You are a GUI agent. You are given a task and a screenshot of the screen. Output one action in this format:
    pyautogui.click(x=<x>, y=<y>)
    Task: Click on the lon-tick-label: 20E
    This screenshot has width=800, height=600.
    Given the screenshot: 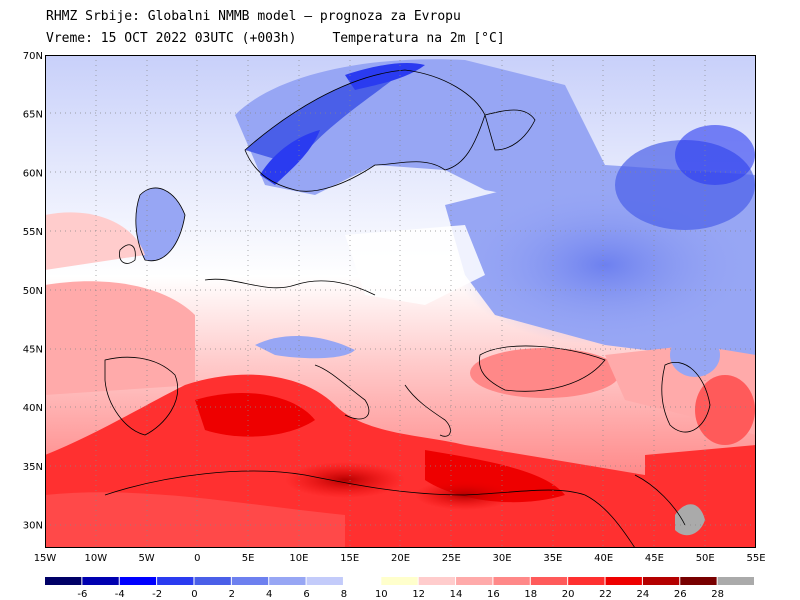 What is the action you would take?
    pyautogui.click(x=400, y=558)
    